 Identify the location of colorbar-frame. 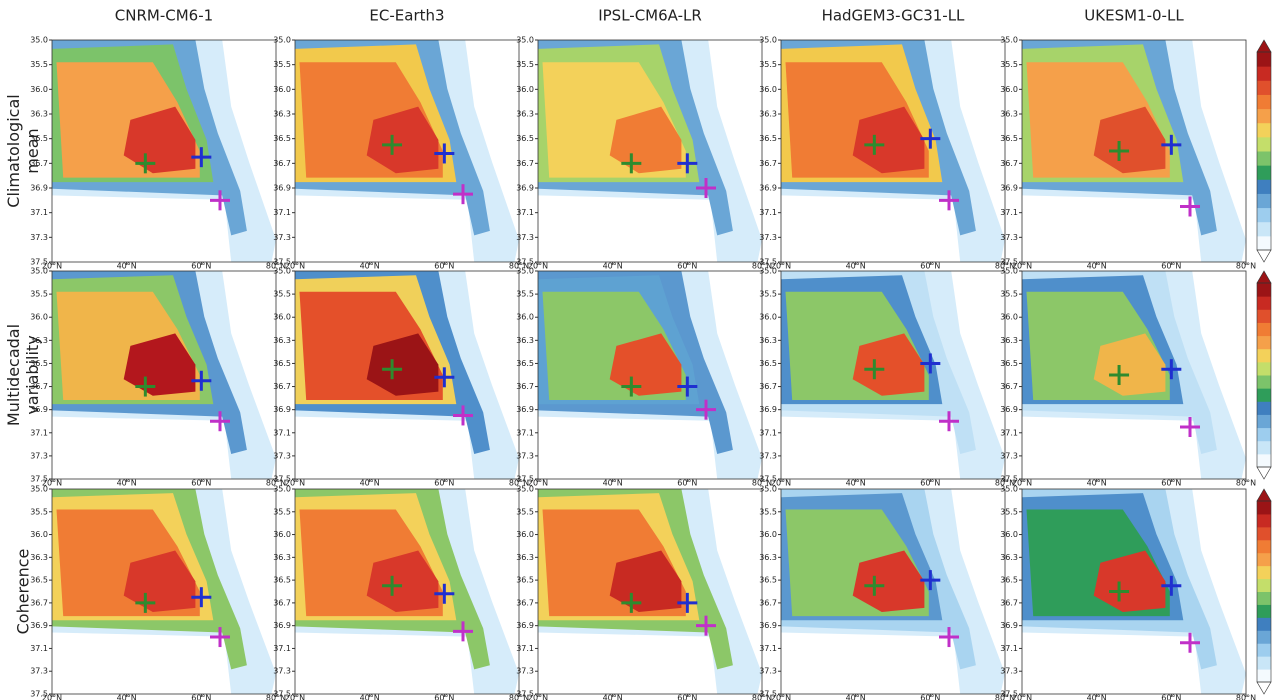
(1264, 591).